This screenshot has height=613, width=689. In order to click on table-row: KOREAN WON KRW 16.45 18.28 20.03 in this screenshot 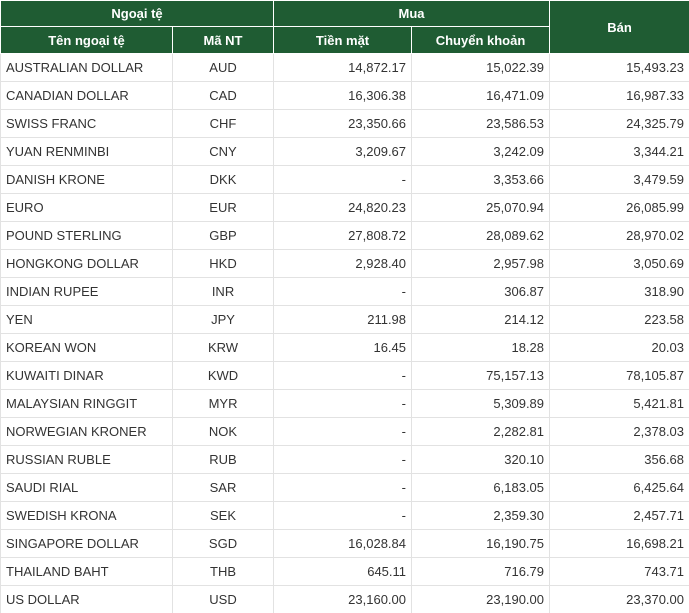, I will do `click(344, 347)`.